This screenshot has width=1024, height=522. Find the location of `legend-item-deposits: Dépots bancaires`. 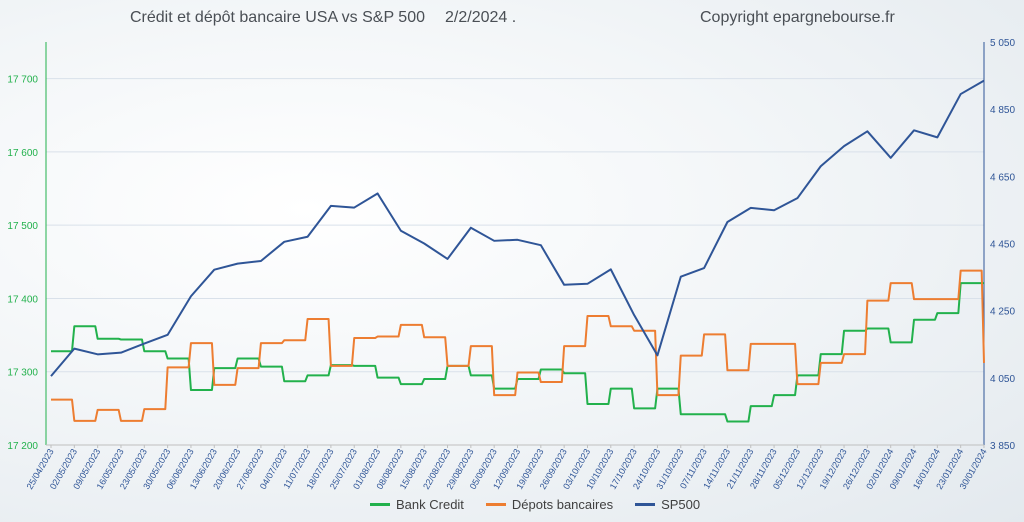

legend-item-deposits: Dépots bancaires is located at coordinates (549, 504).